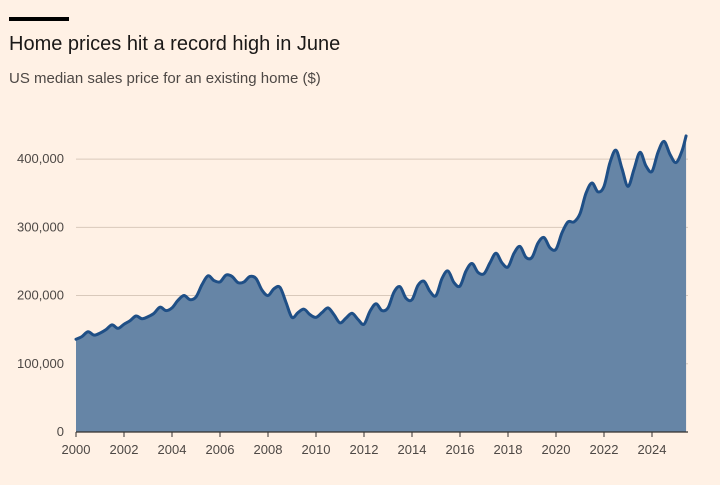  Describe the element at coordinates (40, 158) in the screenshot. I see `y-tick-label: 400,000` at that location.